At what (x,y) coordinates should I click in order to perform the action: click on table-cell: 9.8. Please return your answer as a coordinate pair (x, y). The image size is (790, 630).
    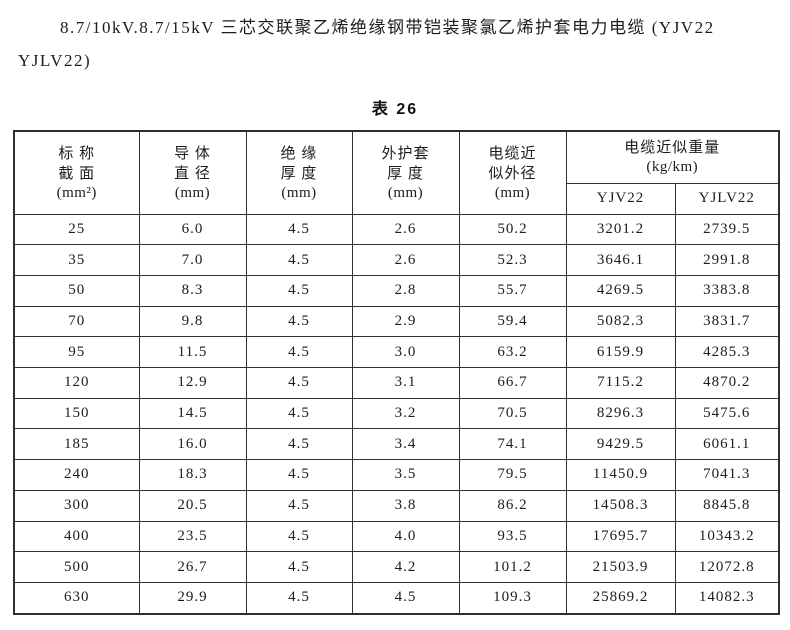
    Looking at the image, I should click on (192, 321).